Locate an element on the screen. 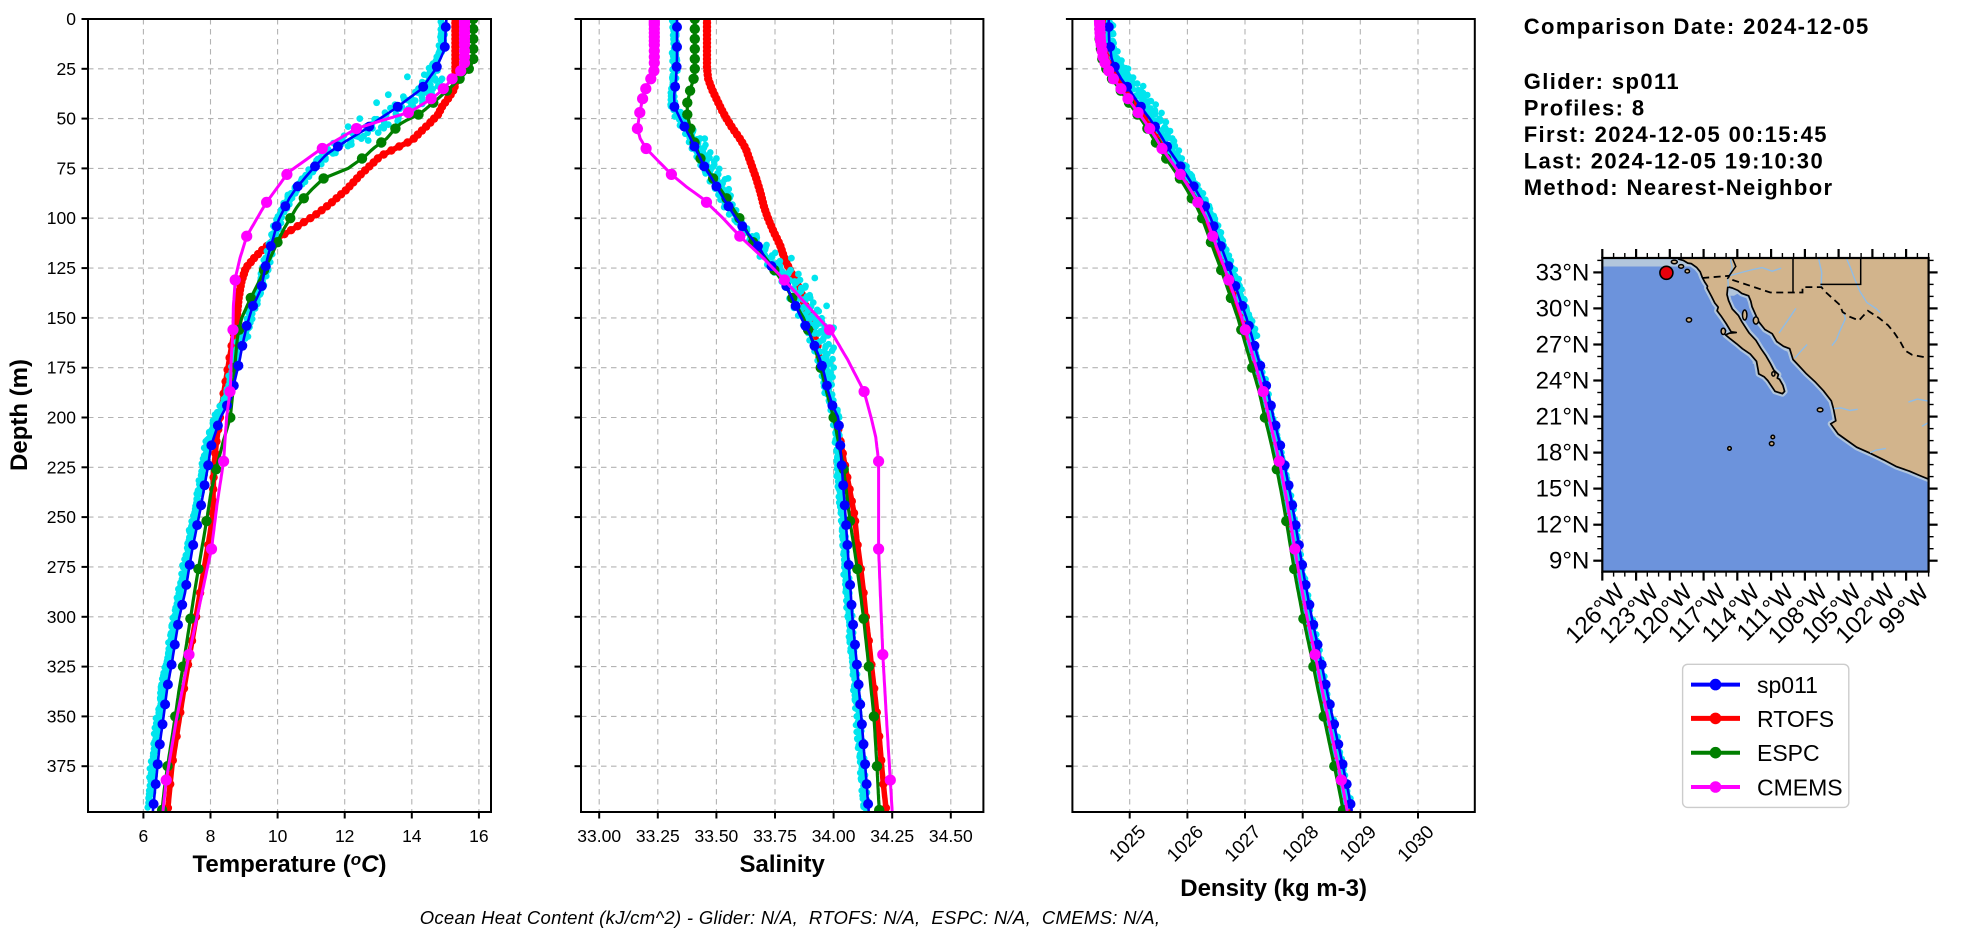 This screenshot has height=934, width=1978. svg-text: 10 is located at coordinates (278, 836).